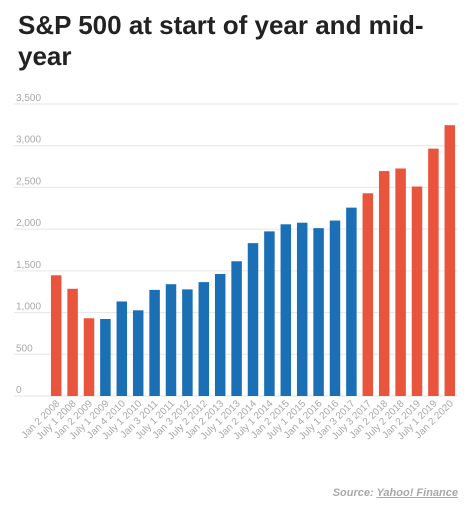  What do you see at coordinates (28, 265) in the screenshot?
I see `y-tick-label: 1,500` at bounding box center [28, 265].